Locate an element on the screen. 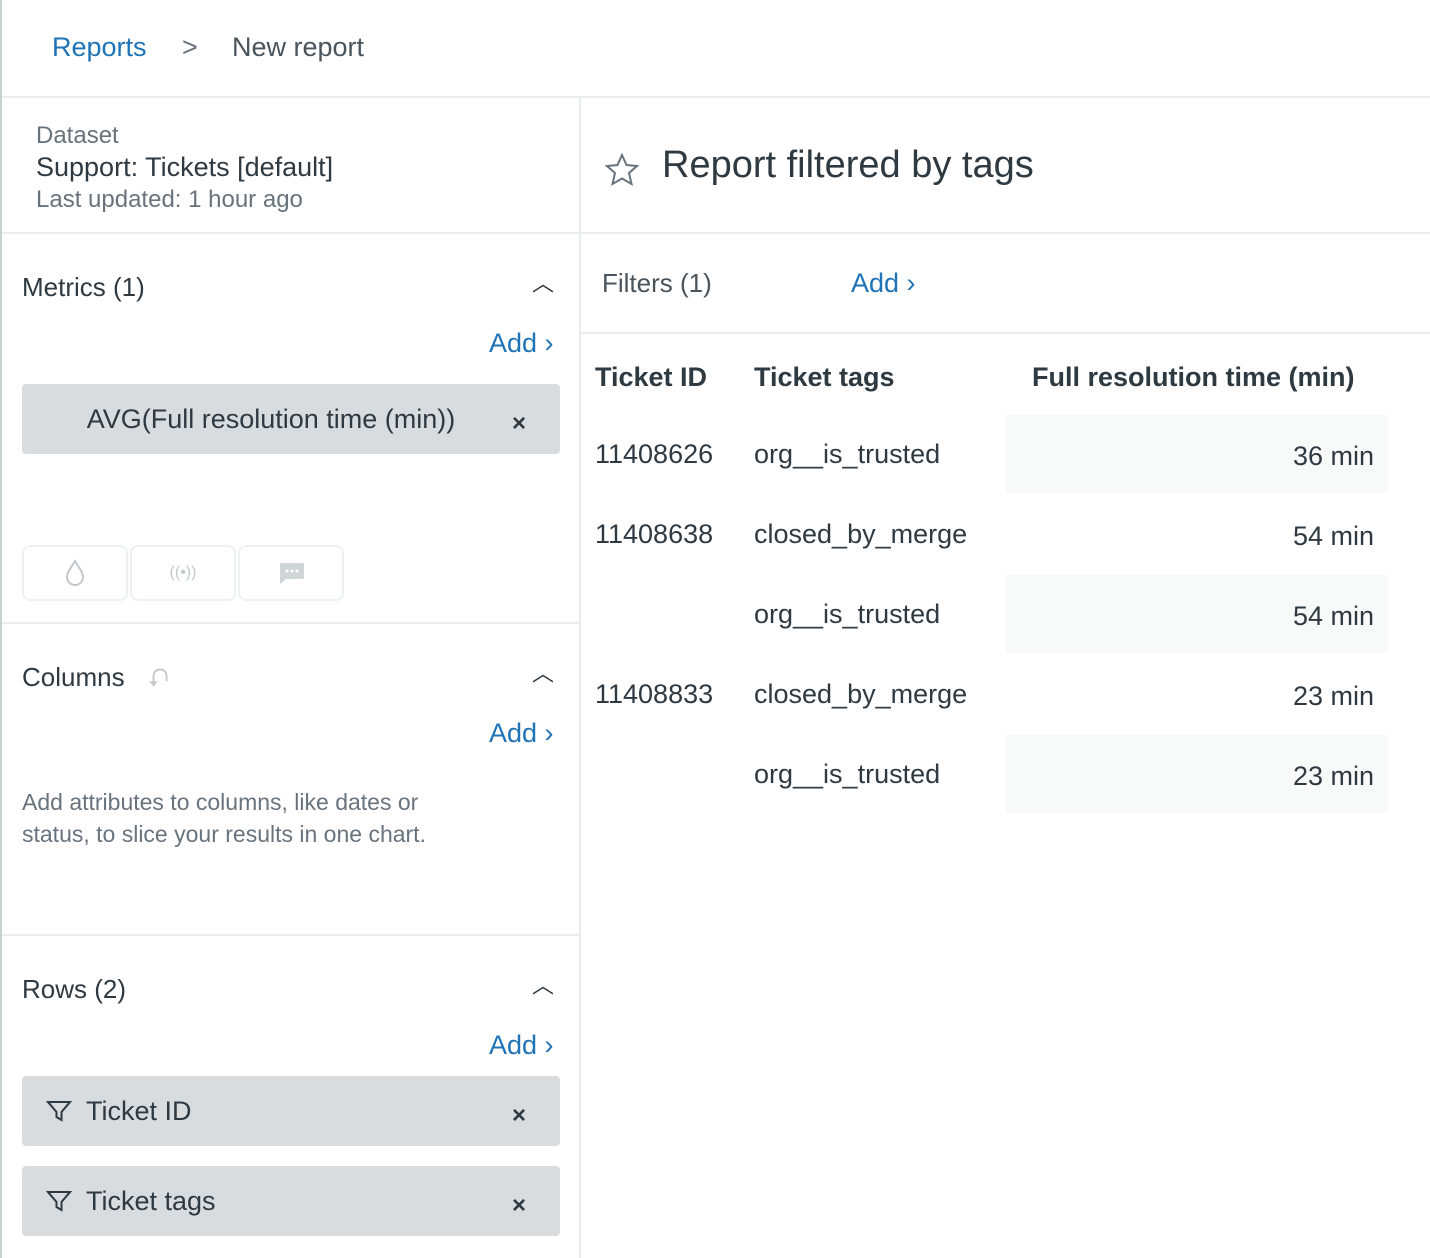  hint-line: Add attributes to columns, like dates or is located at coordinates (220, 802).